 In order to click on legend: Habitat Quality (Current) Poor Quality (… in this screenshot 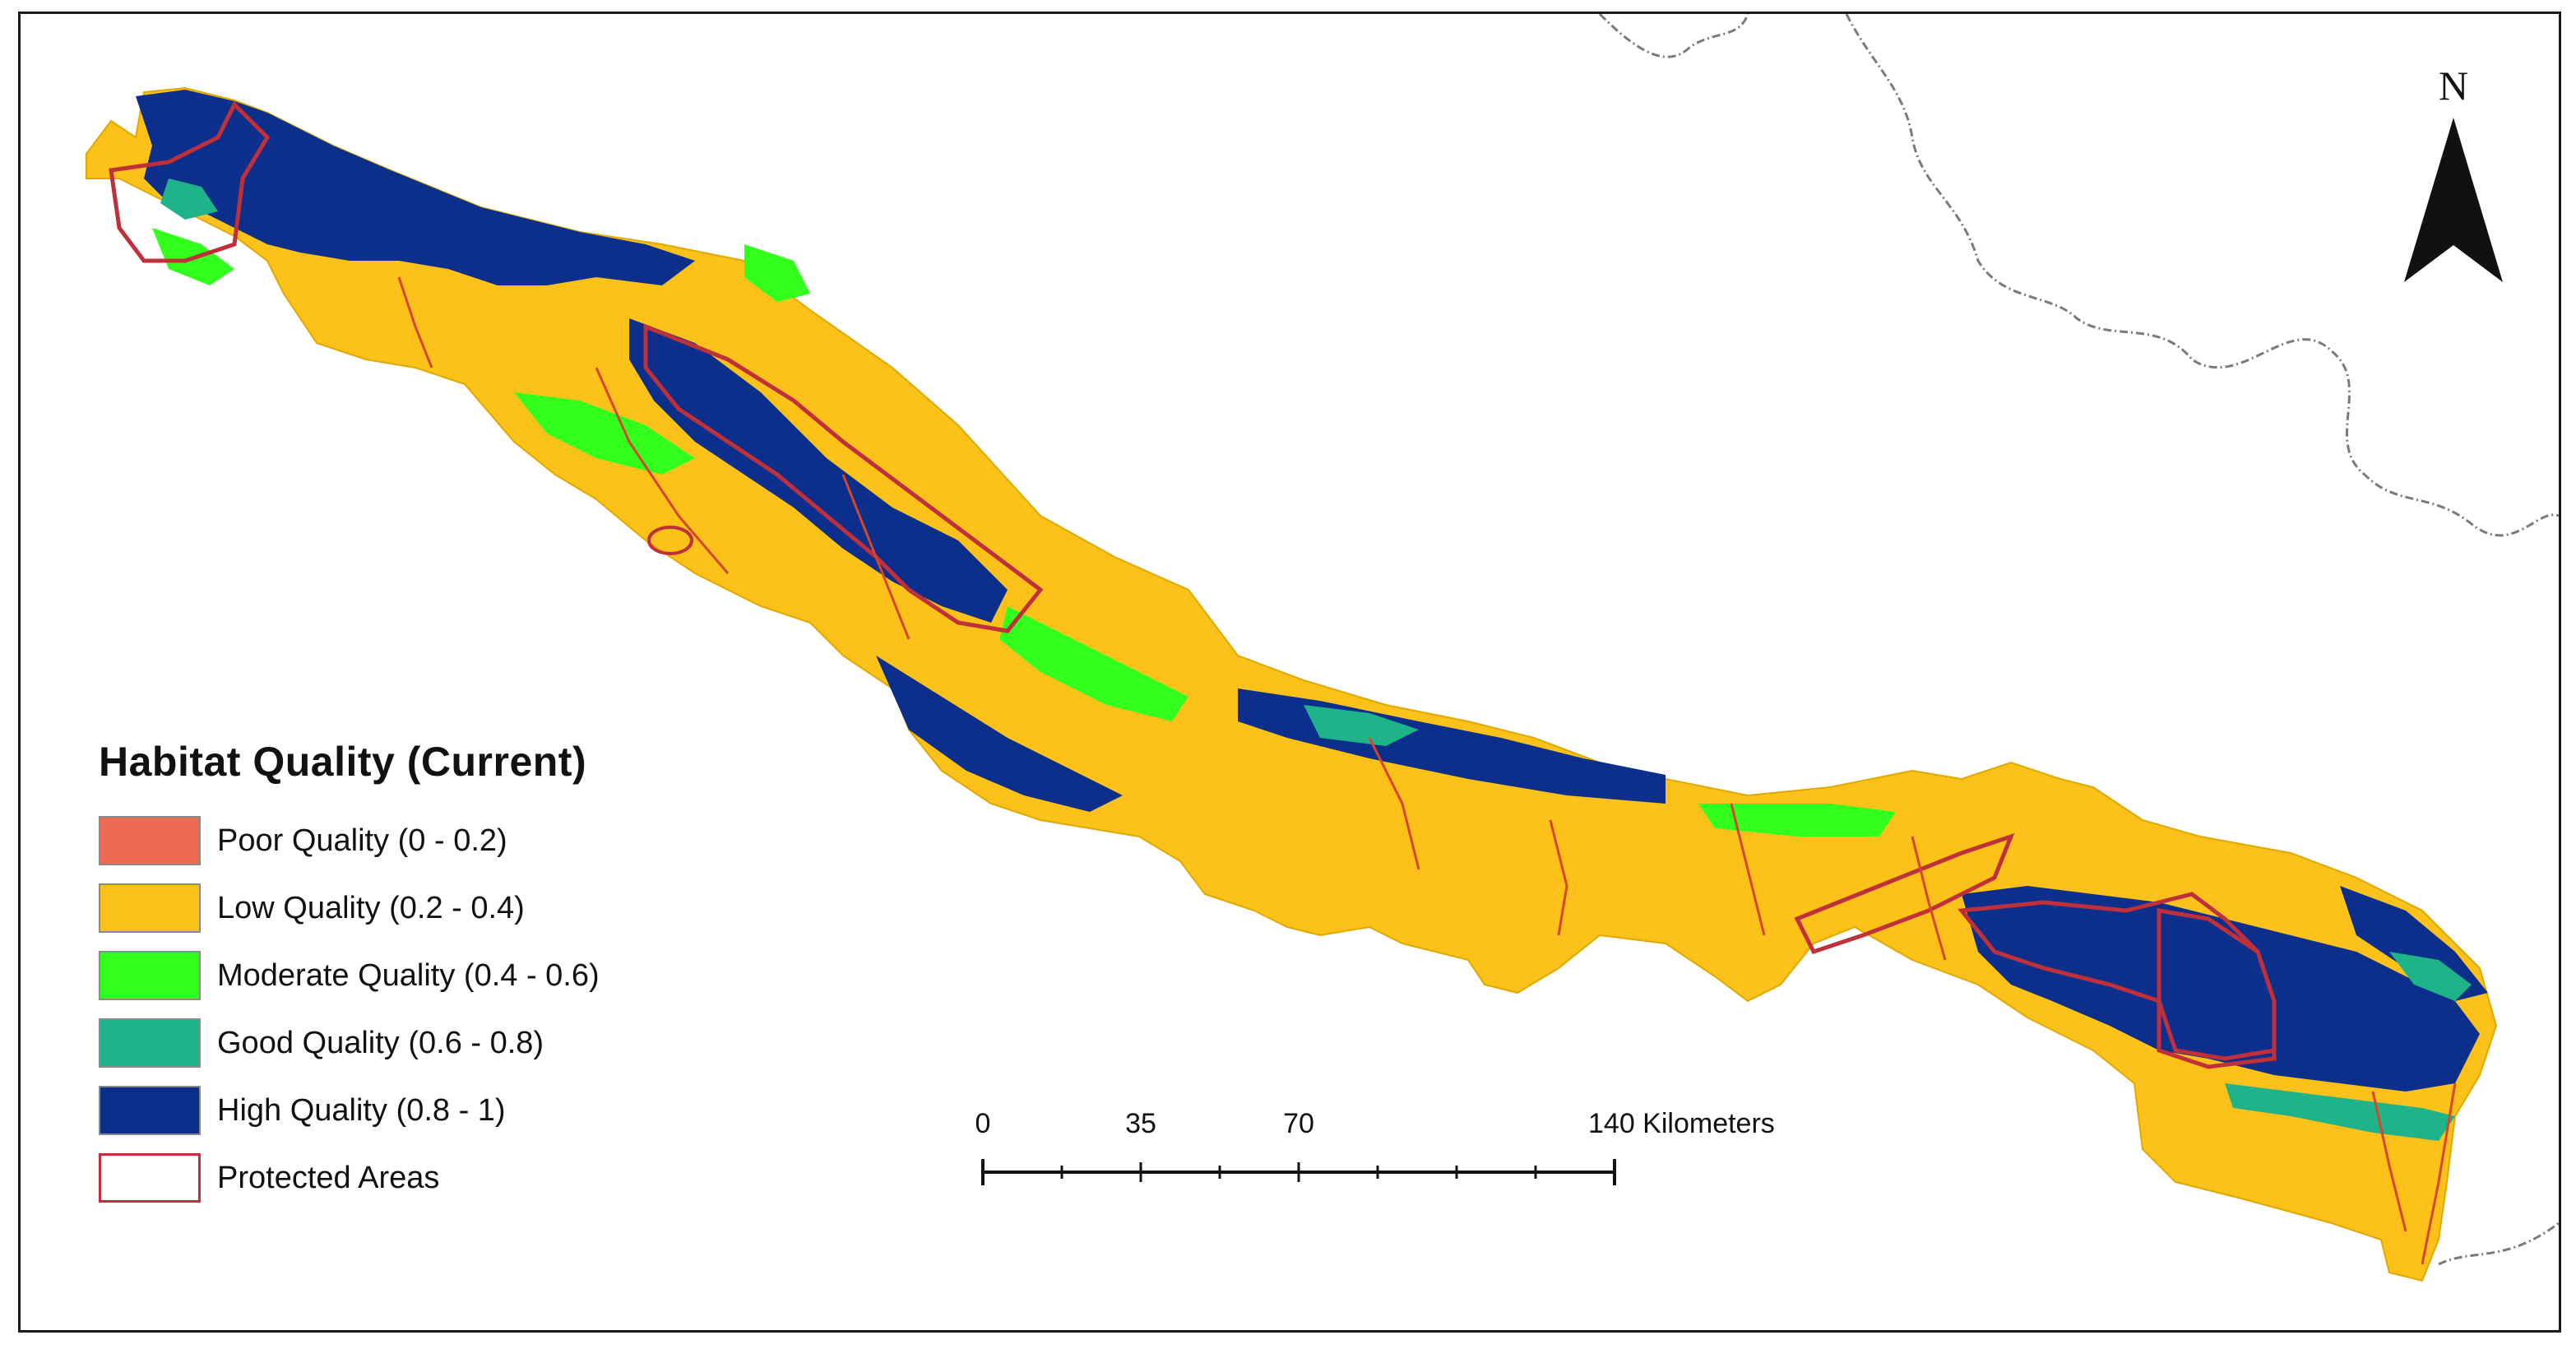, I will do `click(412, 975)`.